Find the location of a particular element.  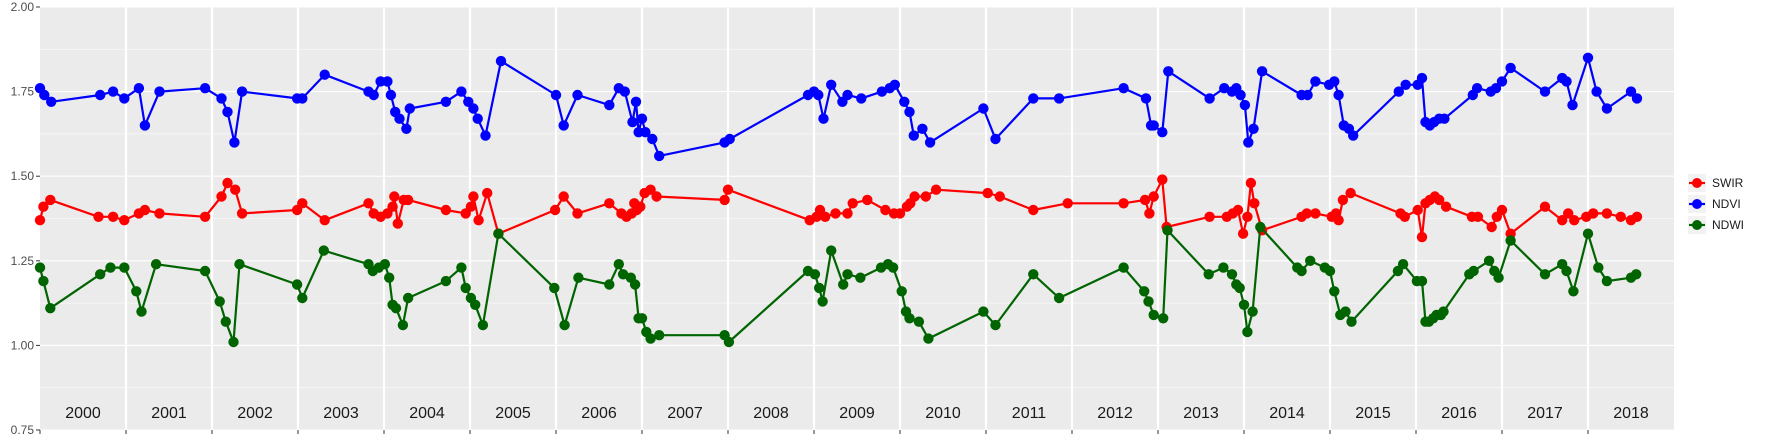

legend-key-marker is located at coordinates (1697, 225).